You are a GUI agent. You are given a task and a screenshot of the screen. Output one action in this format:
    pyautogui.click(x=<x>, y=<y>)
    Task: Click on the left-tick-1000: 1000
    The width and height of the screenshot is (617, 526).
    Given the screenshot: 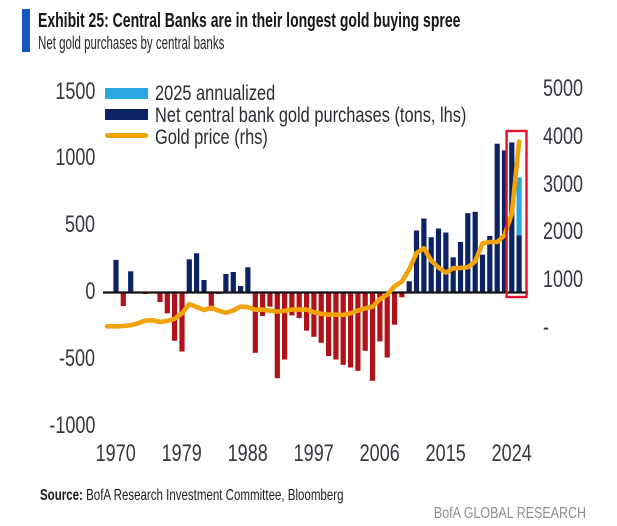 What is the action you would take?
    pyautogui.click(x=74, y=157)
    